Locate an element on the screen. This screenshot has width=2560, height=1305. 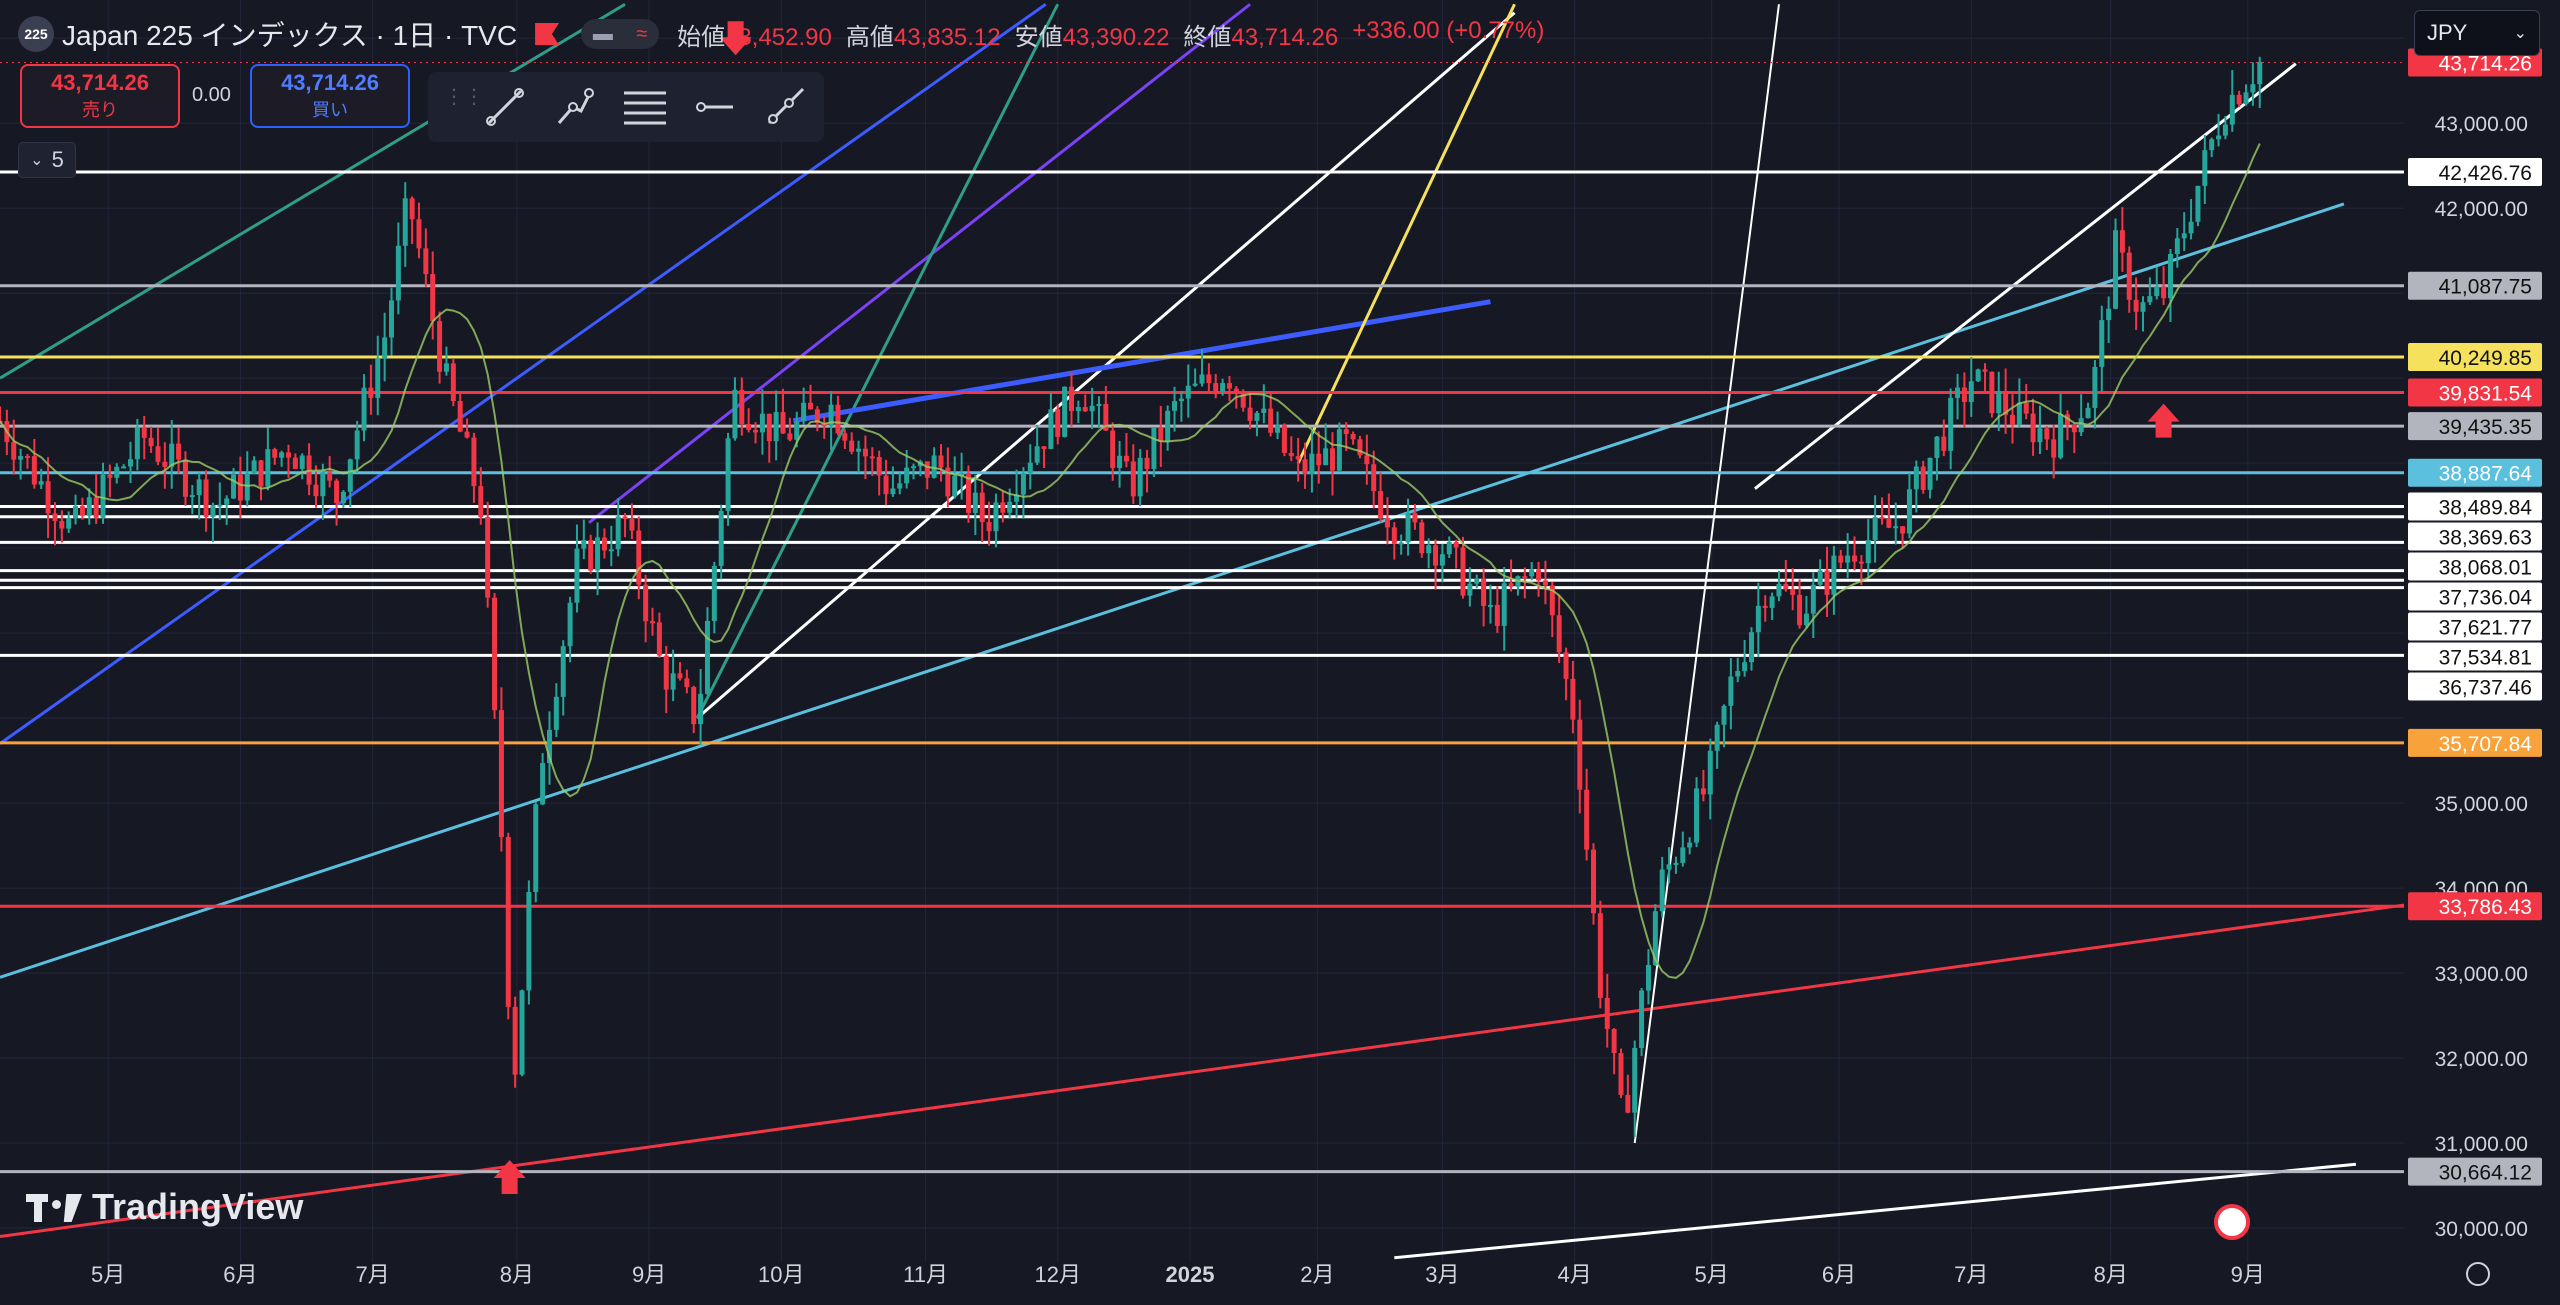
flag-icon is located at coordinates (547, 34).